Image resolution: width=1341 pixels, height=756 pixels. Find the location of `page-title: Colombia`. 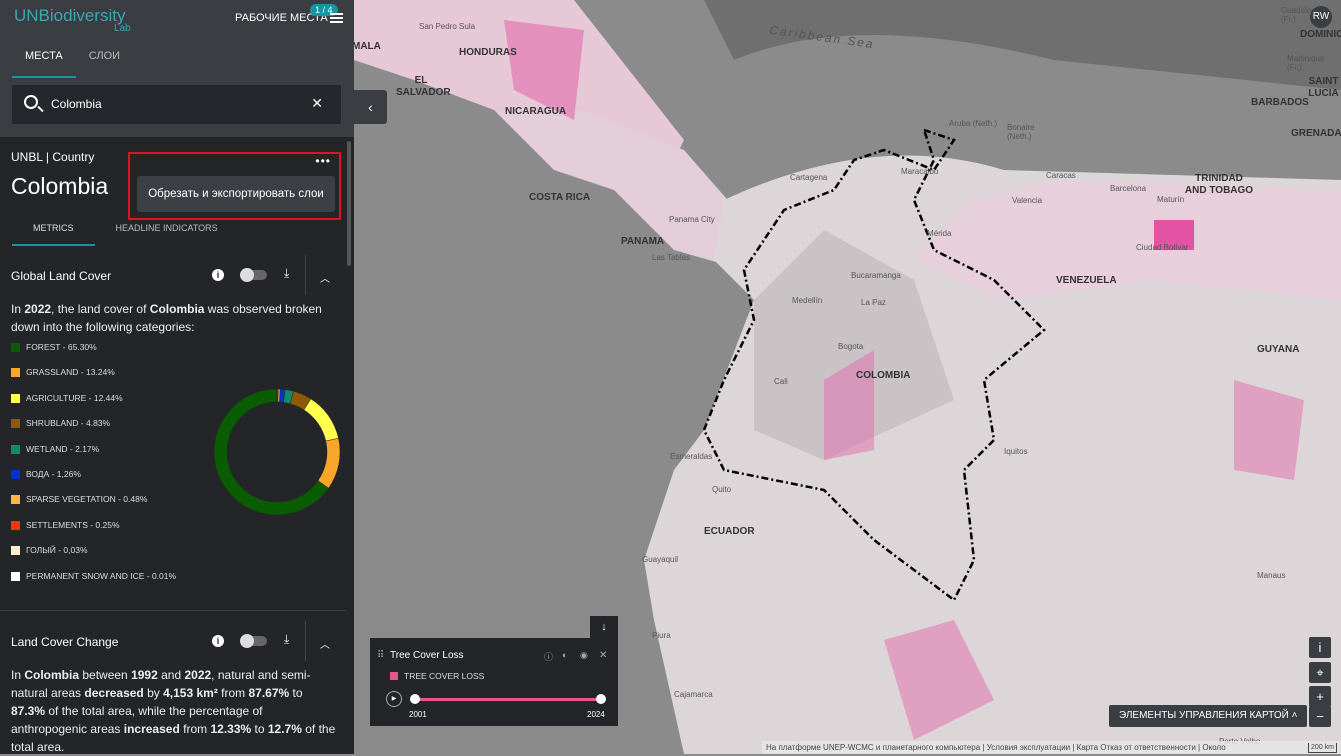

page-title: Colombia is located at coordinates (59, 186).